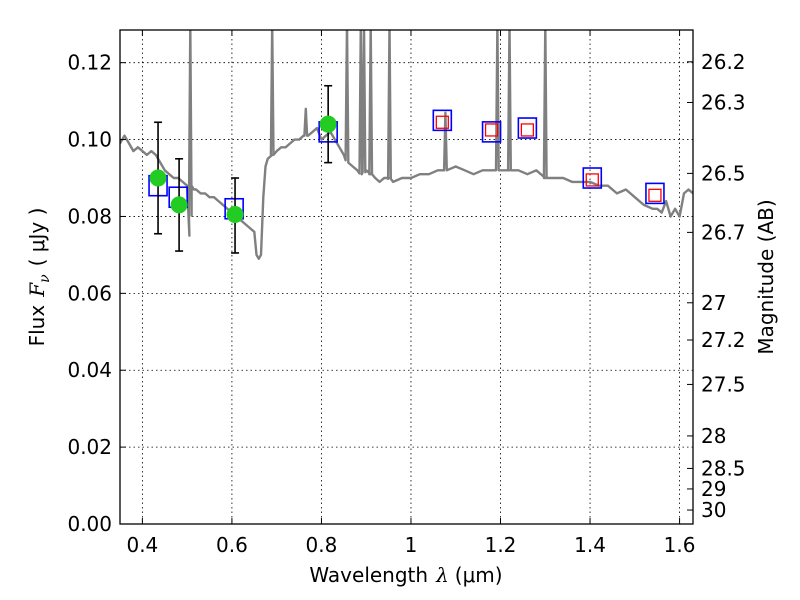 This screenshot has height=600, width=800. Describe the element at coordinates (89, 447) in the screenshot. I see `y-tick-label: 0.02` at that location.